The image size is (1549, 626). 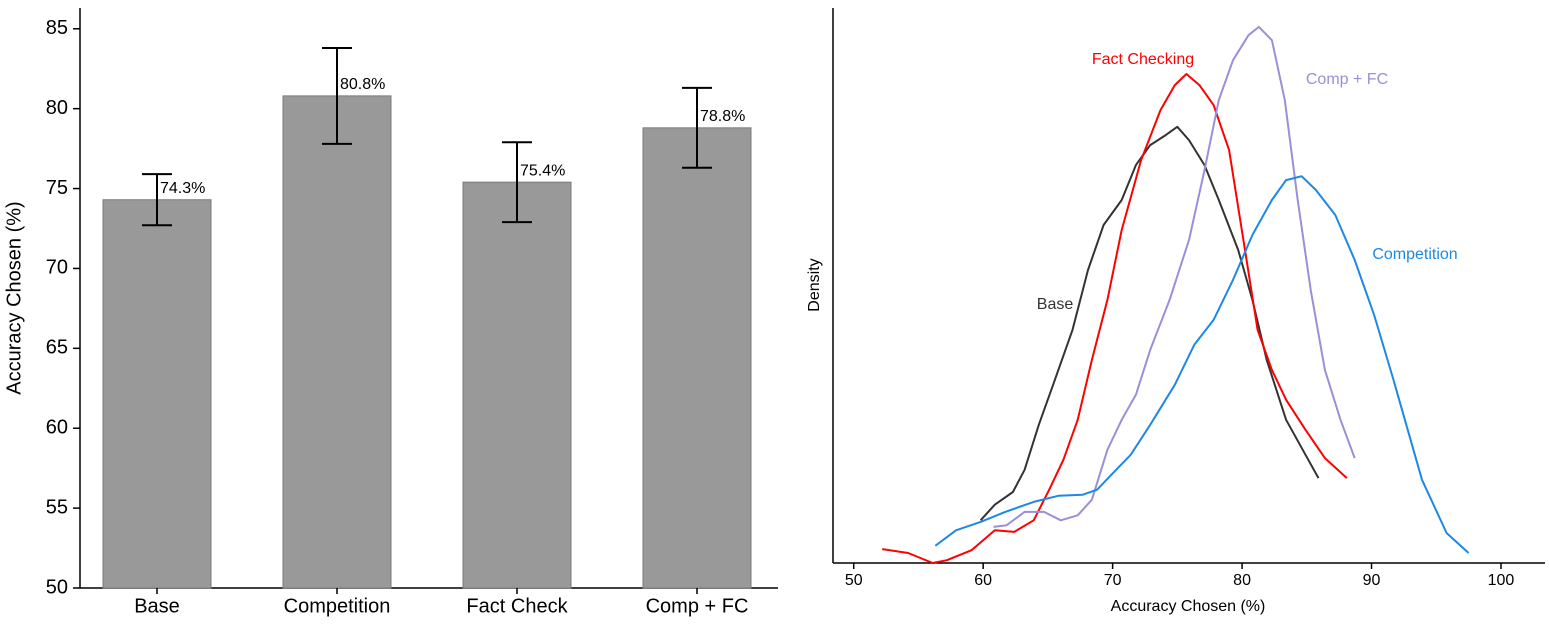 What do you see at coordinates (157, 606) in the screenshot?
I see `x-tick-label: Base` at bounding box center [157, 606].